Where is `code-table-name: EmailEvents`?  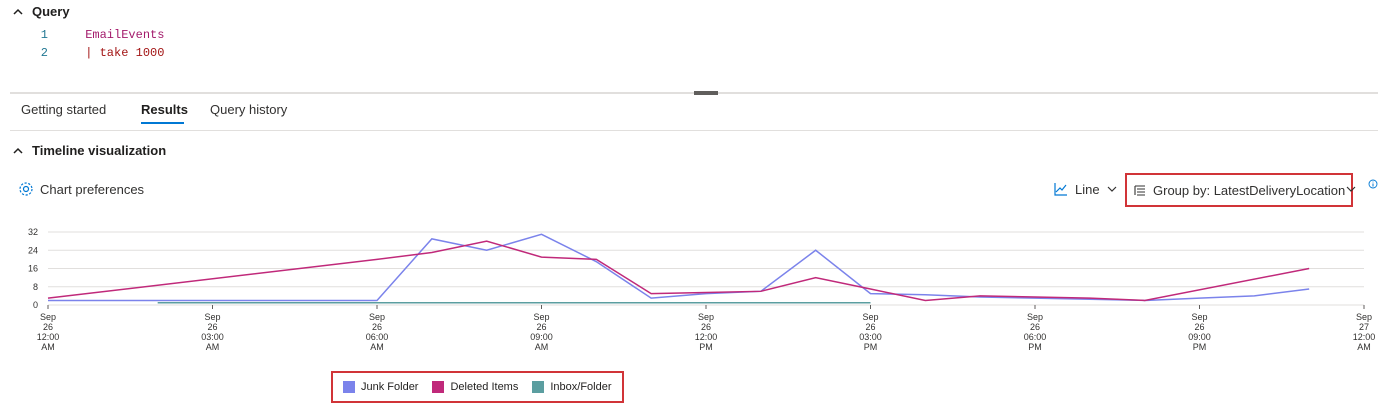 code-table-name: EmailEvents is located at coordinates (125, 35).